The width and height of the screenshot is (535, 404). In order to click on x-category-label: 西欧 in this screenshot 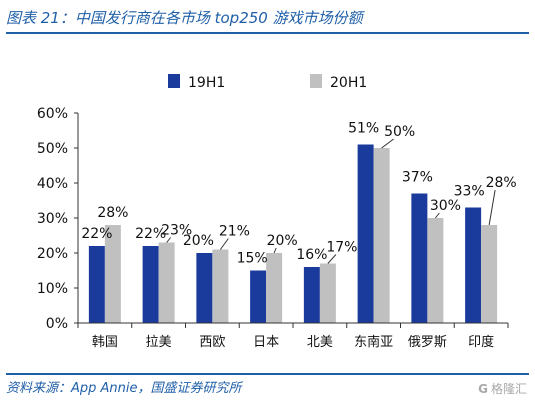, I will do `click(212, 342)`.